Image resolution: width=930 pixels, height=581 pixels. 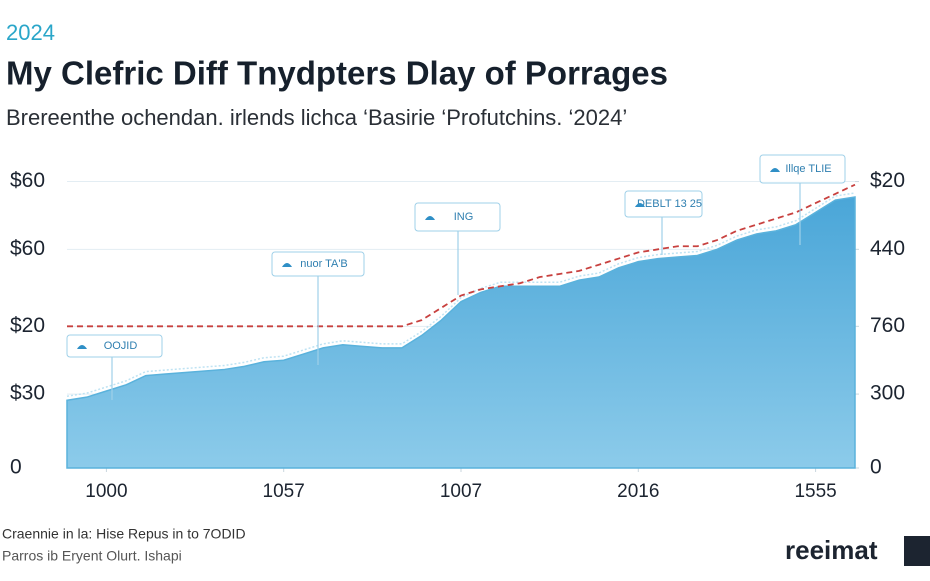 What do you see at coordinates (669, 204) in the screenshot?
I see `annotation-label: DEBLT 13 25` at bounding box center [669, 204].